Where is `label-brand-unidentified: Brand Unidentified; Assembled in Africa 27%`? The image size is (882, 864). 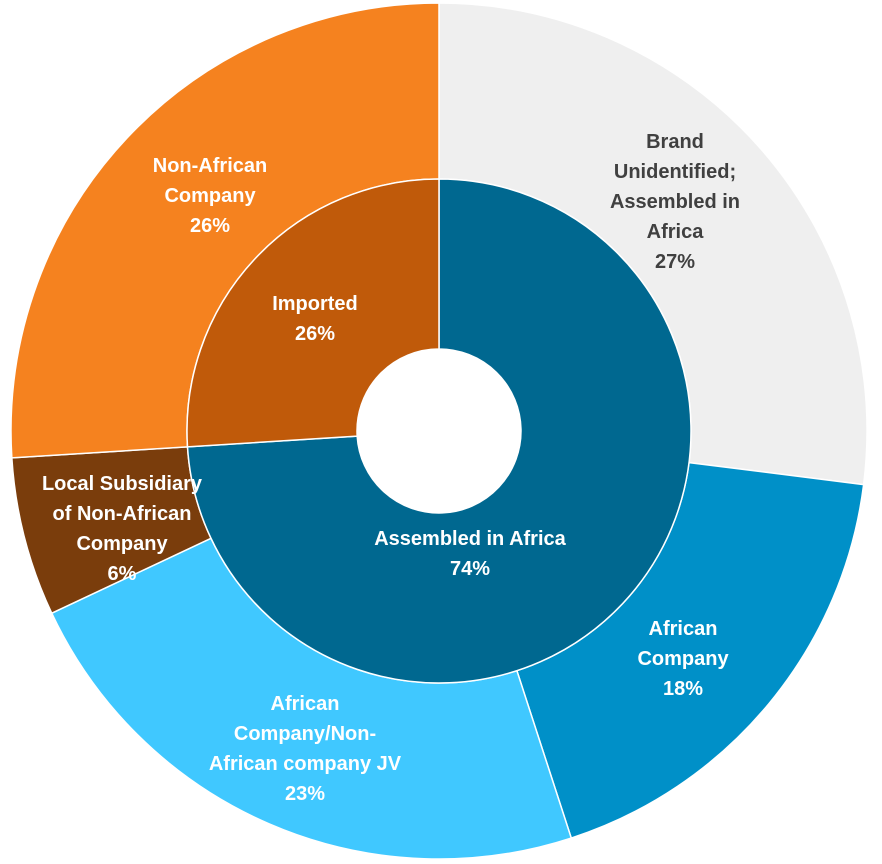 label-brand-unidentified: Brand Unidentified; Assembled in Africa 27% is located at coordinates (675, 202).